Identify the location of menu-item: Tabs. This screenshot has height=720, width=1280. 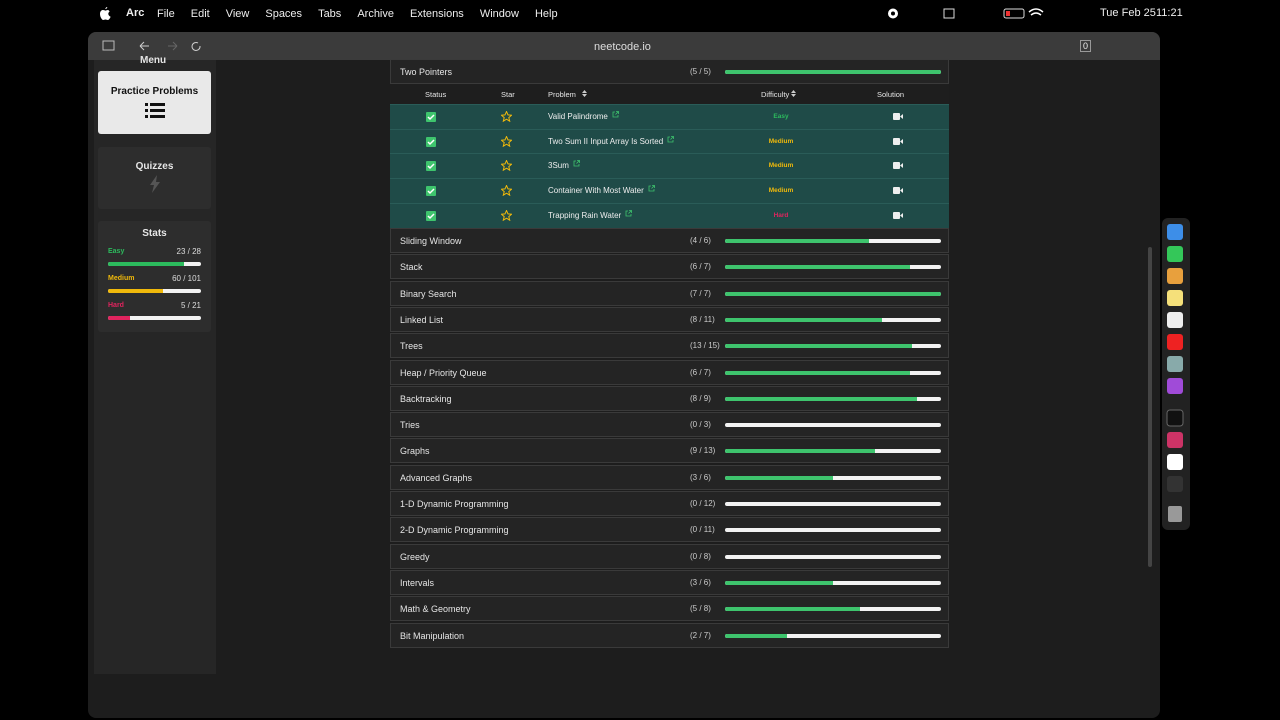
(330, 13).